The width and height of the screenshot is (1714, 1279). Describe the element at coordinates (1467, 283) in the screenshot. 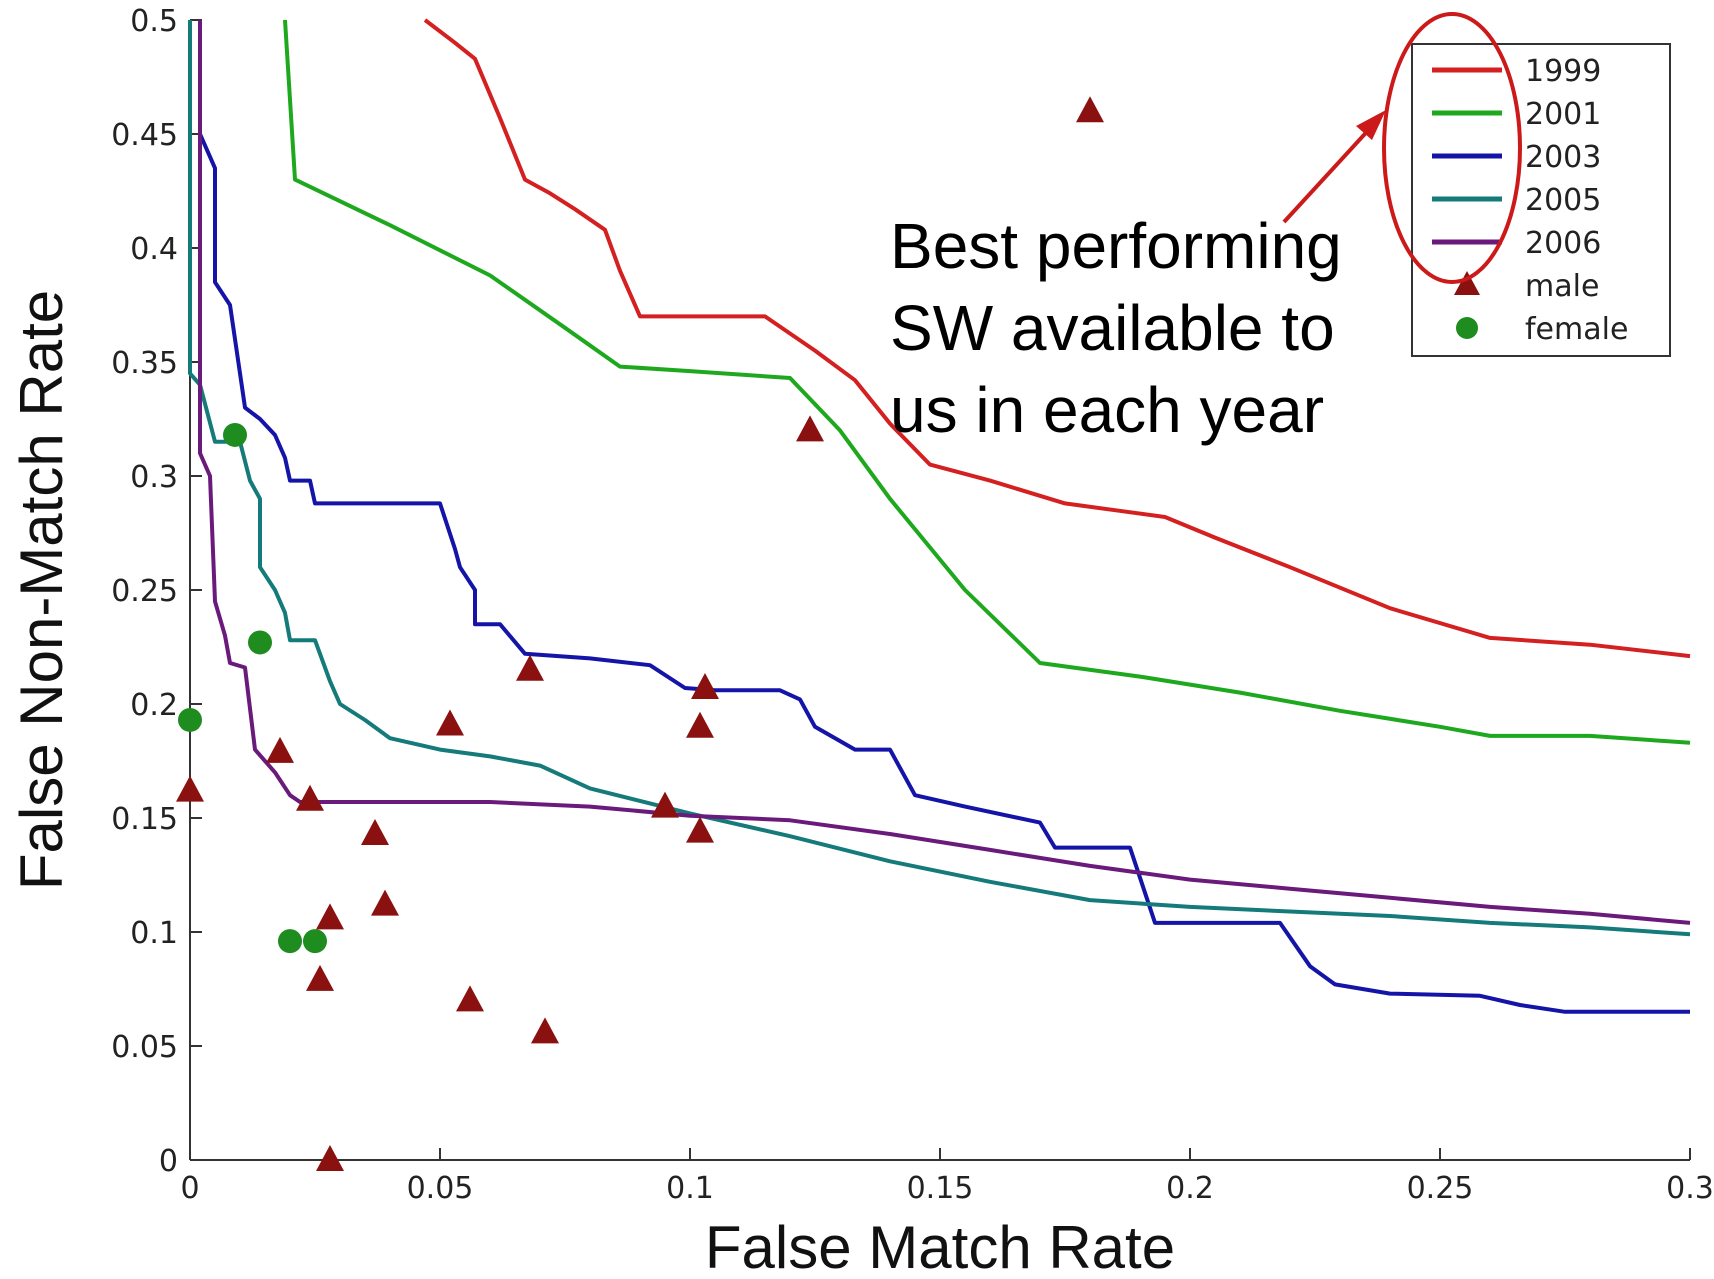

I see `legend-swatch-male` at that location.